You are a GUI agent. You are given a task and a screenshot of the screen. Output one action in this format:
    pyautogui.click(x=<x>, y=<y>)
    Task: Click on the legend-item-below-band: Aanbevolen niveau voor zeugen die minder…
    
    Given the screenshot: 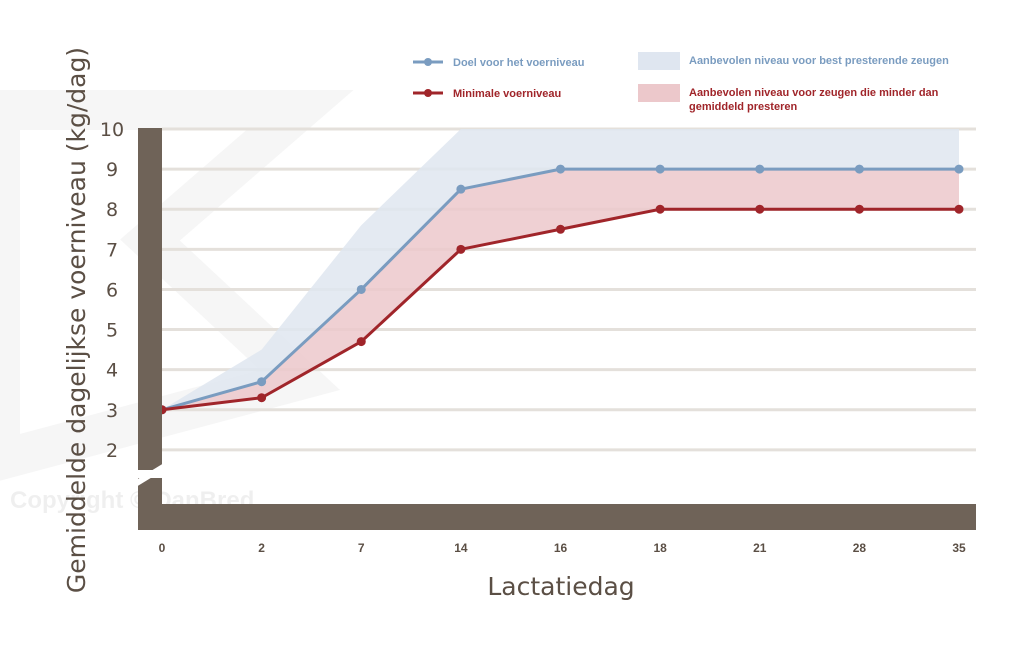 What is the action you would take?
    pyautogui.click(x=788, y=98)
    